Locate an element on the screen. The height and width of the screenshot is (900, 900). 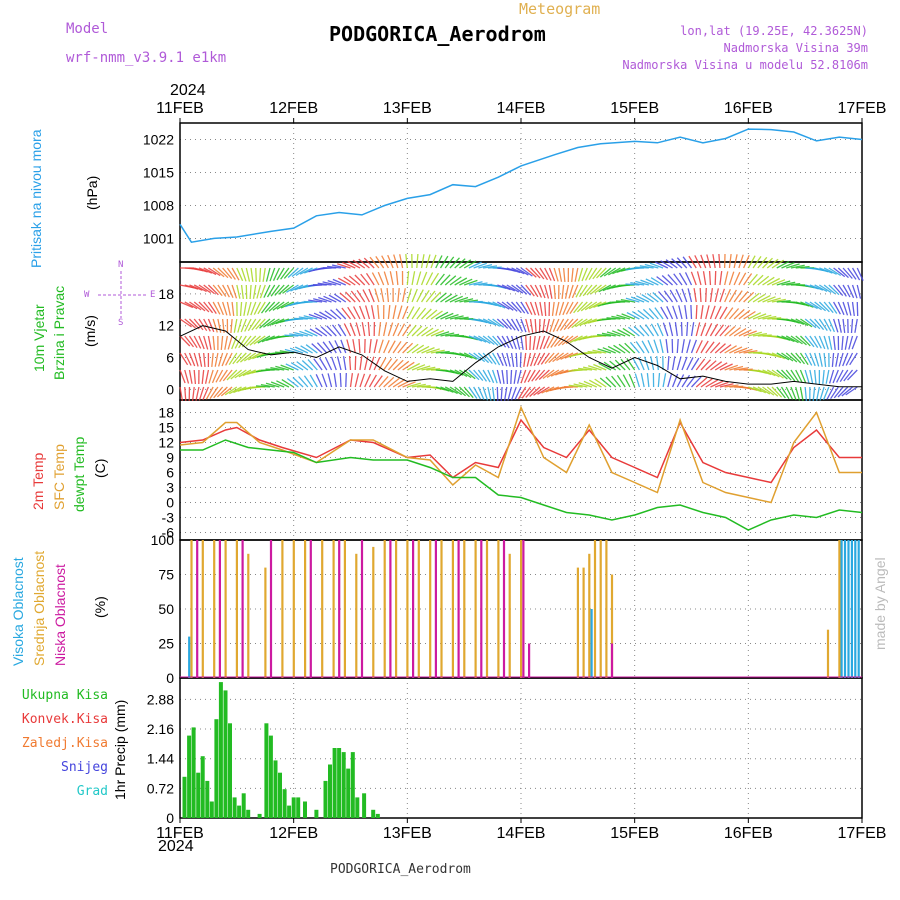
legend-freezing-rain: Zaledj.Kisa is located at coordinates (64, 743).